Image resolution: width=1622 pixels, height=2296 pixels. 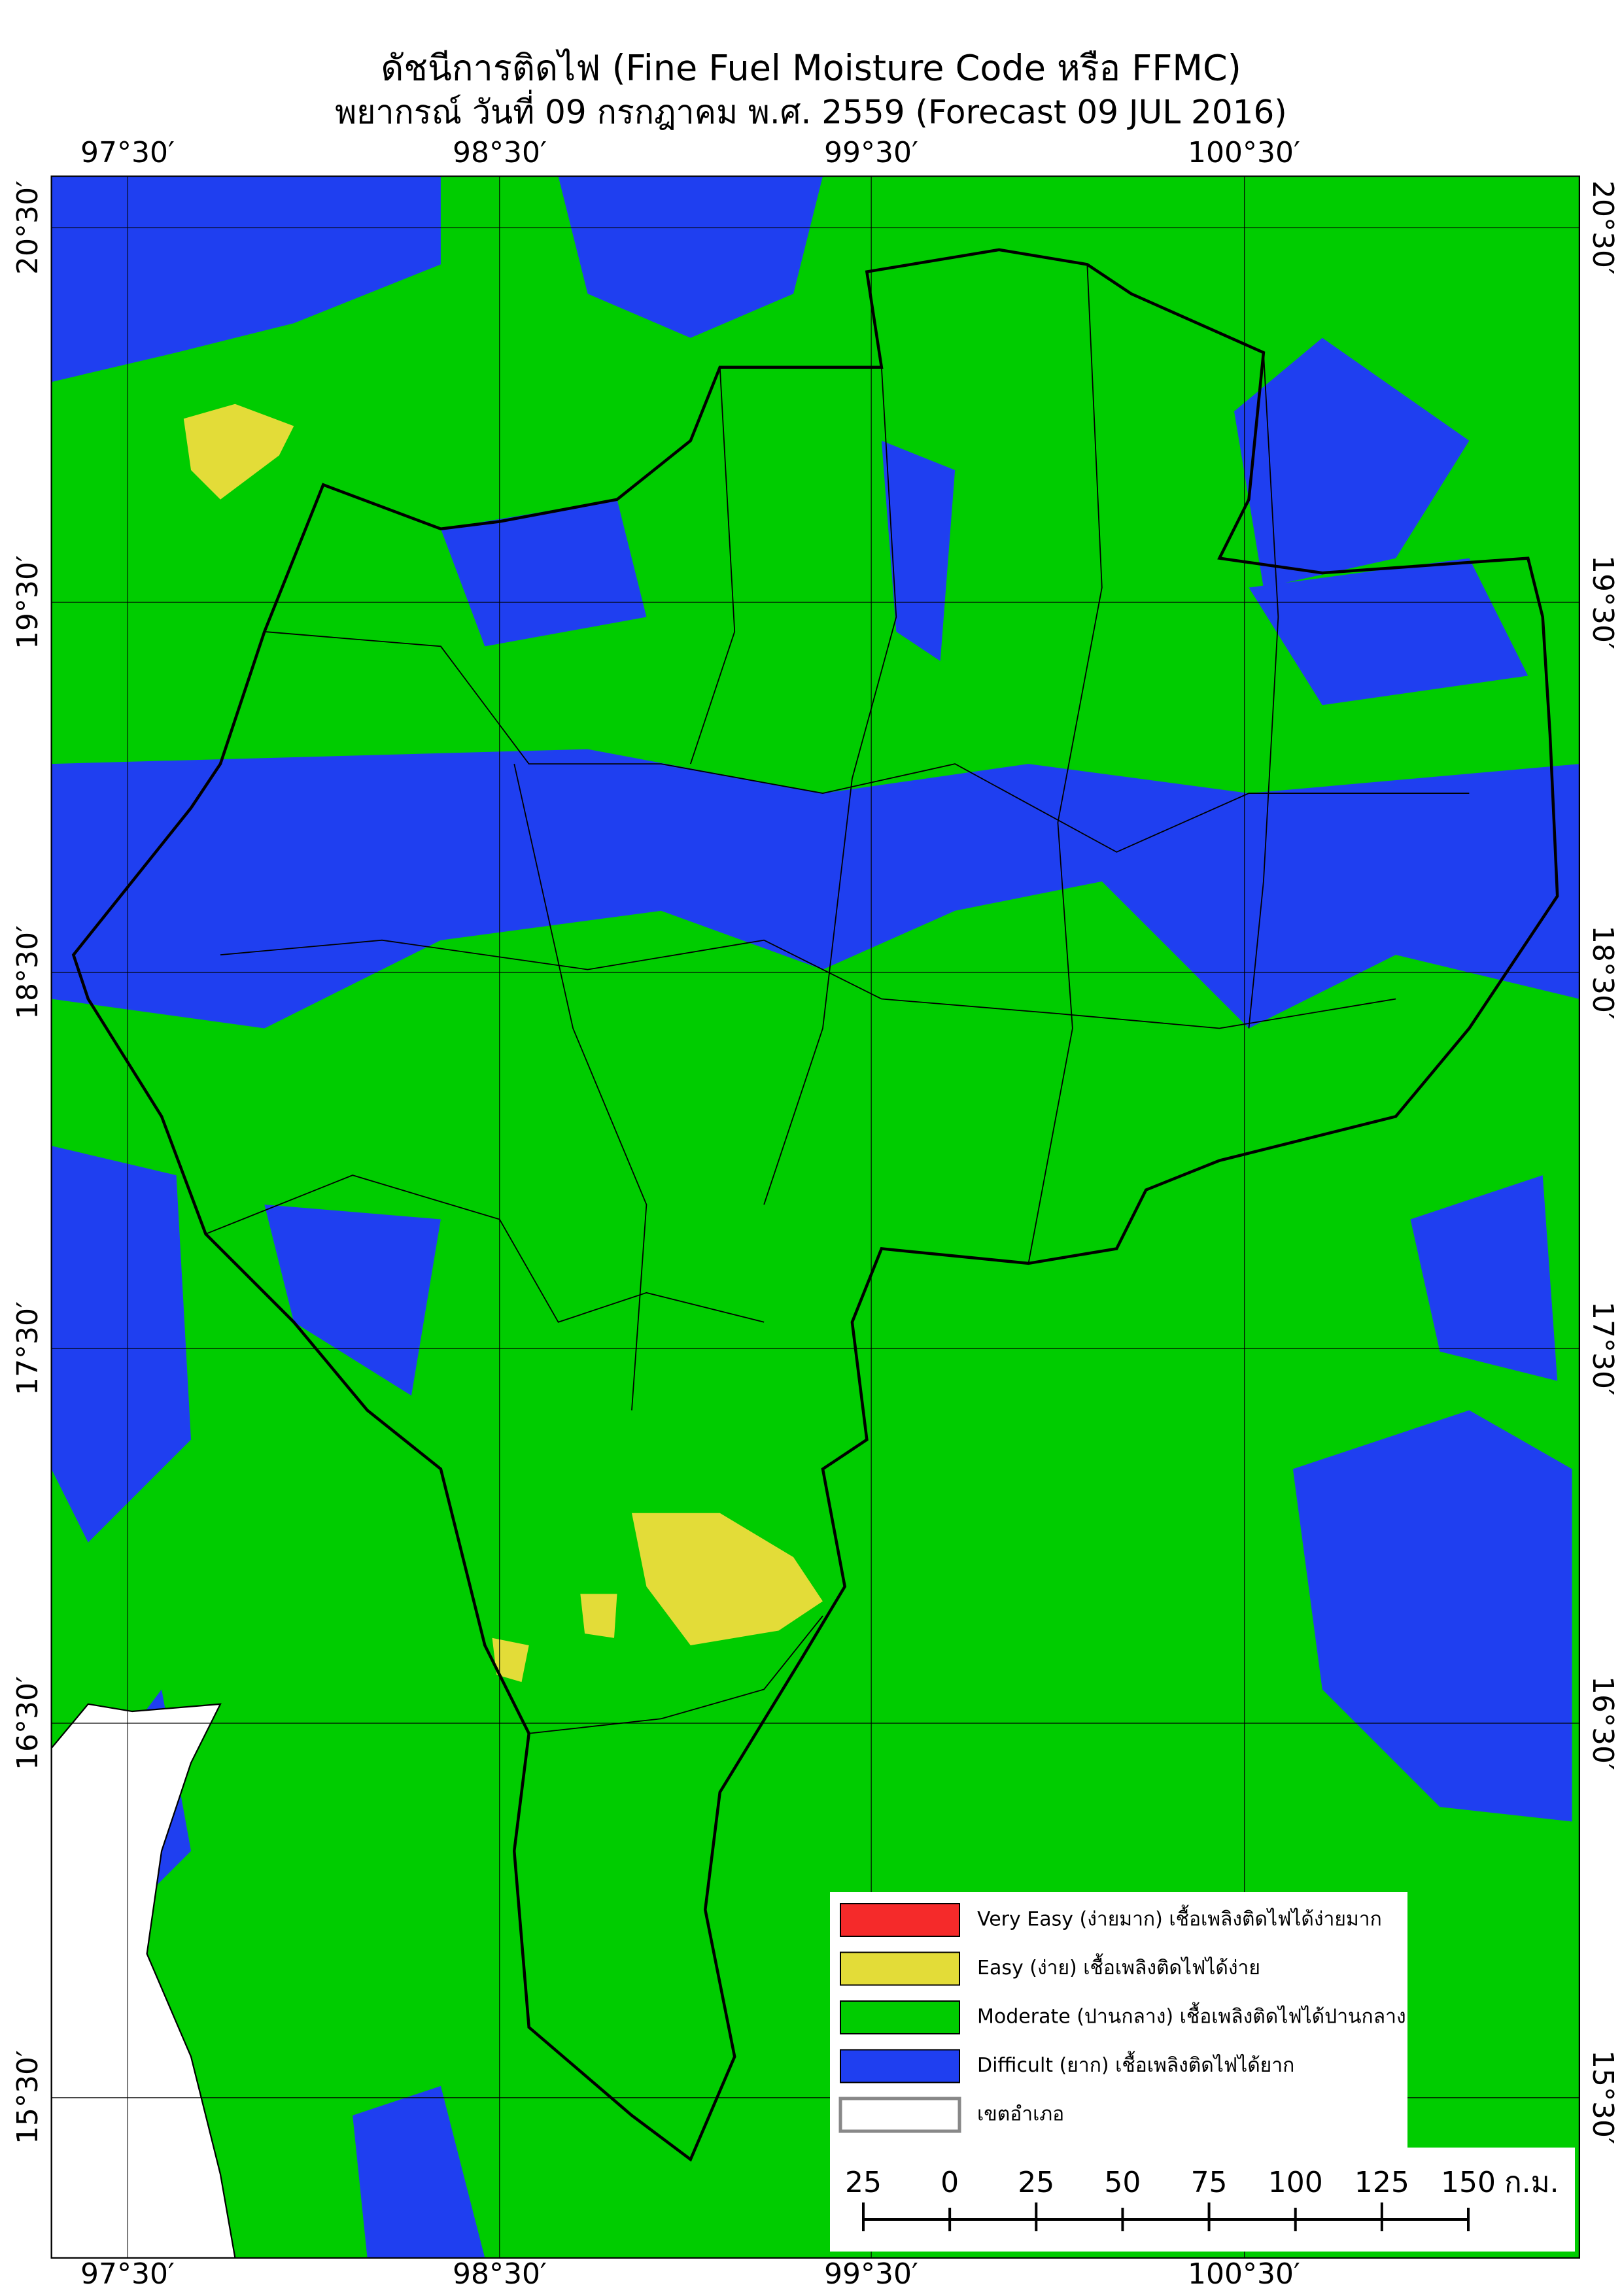 I want to click on scale-bar: 25 0 25 50 75 100 125 150 ก.ม., so click(x=1202, y=2200).